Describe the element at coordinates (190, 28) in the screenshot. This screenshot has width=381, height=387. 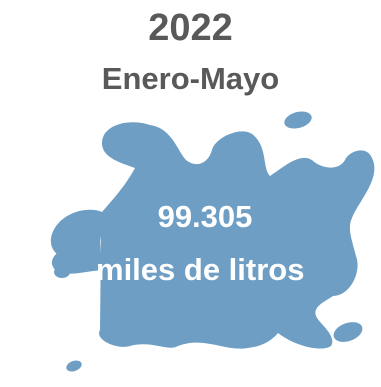
I see `year-heading: 2022` at that location.